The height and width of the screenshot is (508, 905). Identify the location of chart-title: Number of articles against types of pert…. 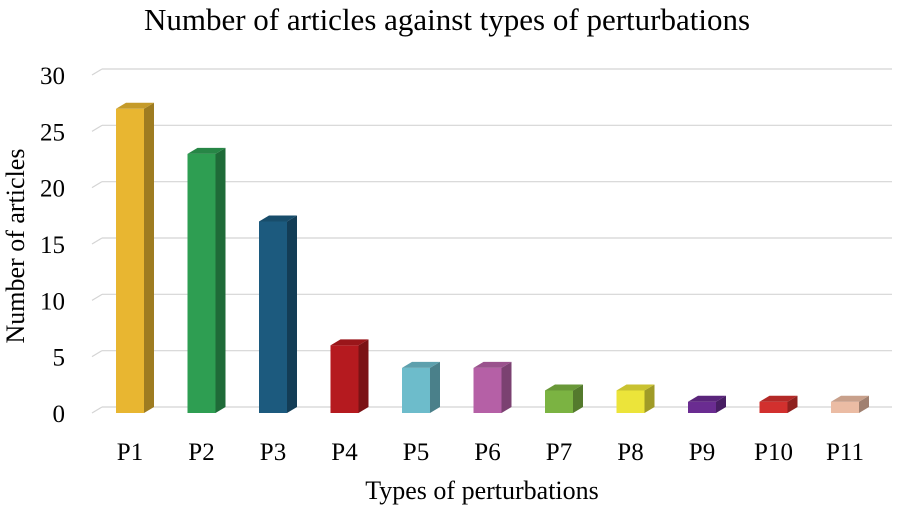
(447, 19).